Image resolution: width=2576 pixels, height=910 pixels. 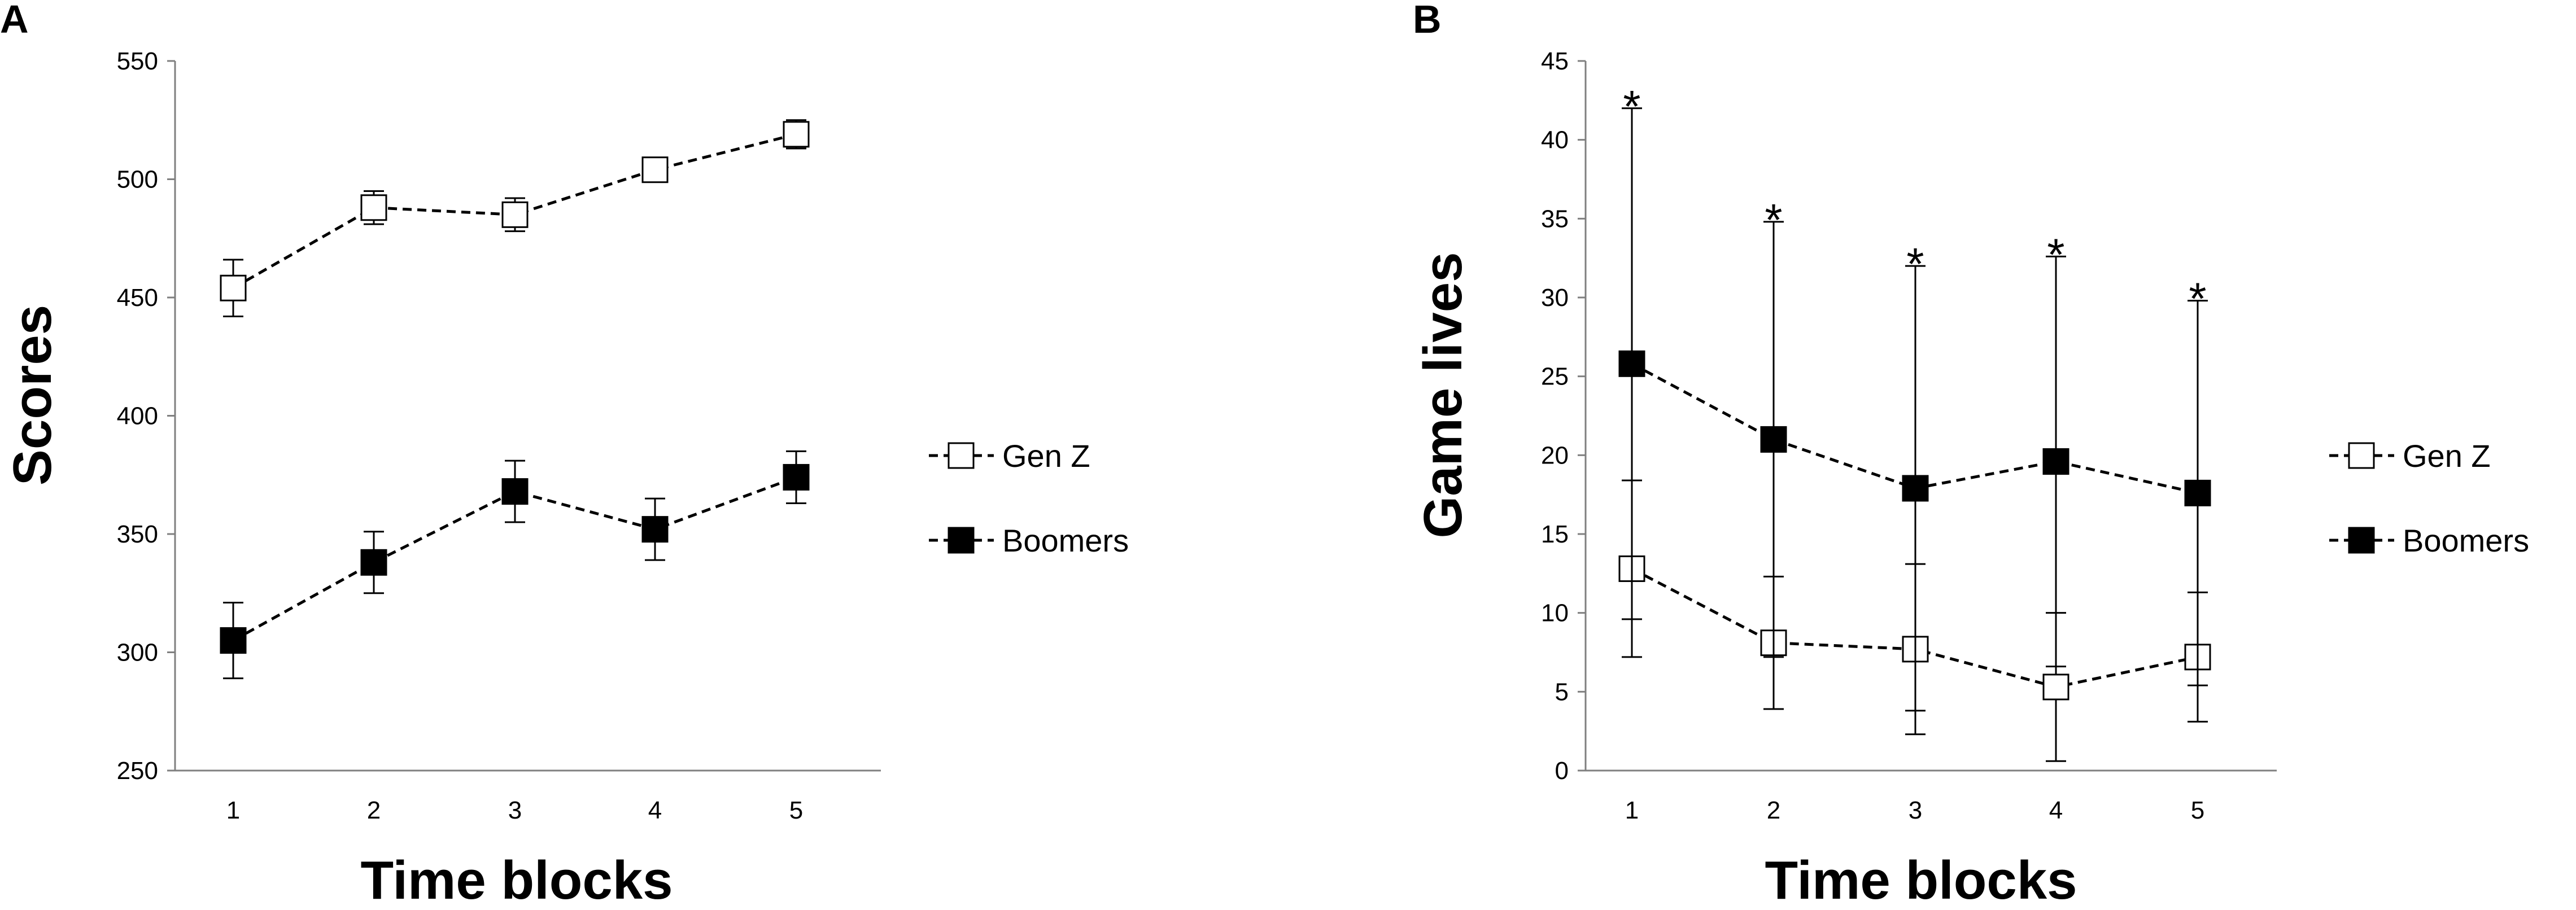 I want to click on panel-b-x-tick-label: 1, so click(x=1632, y=810).